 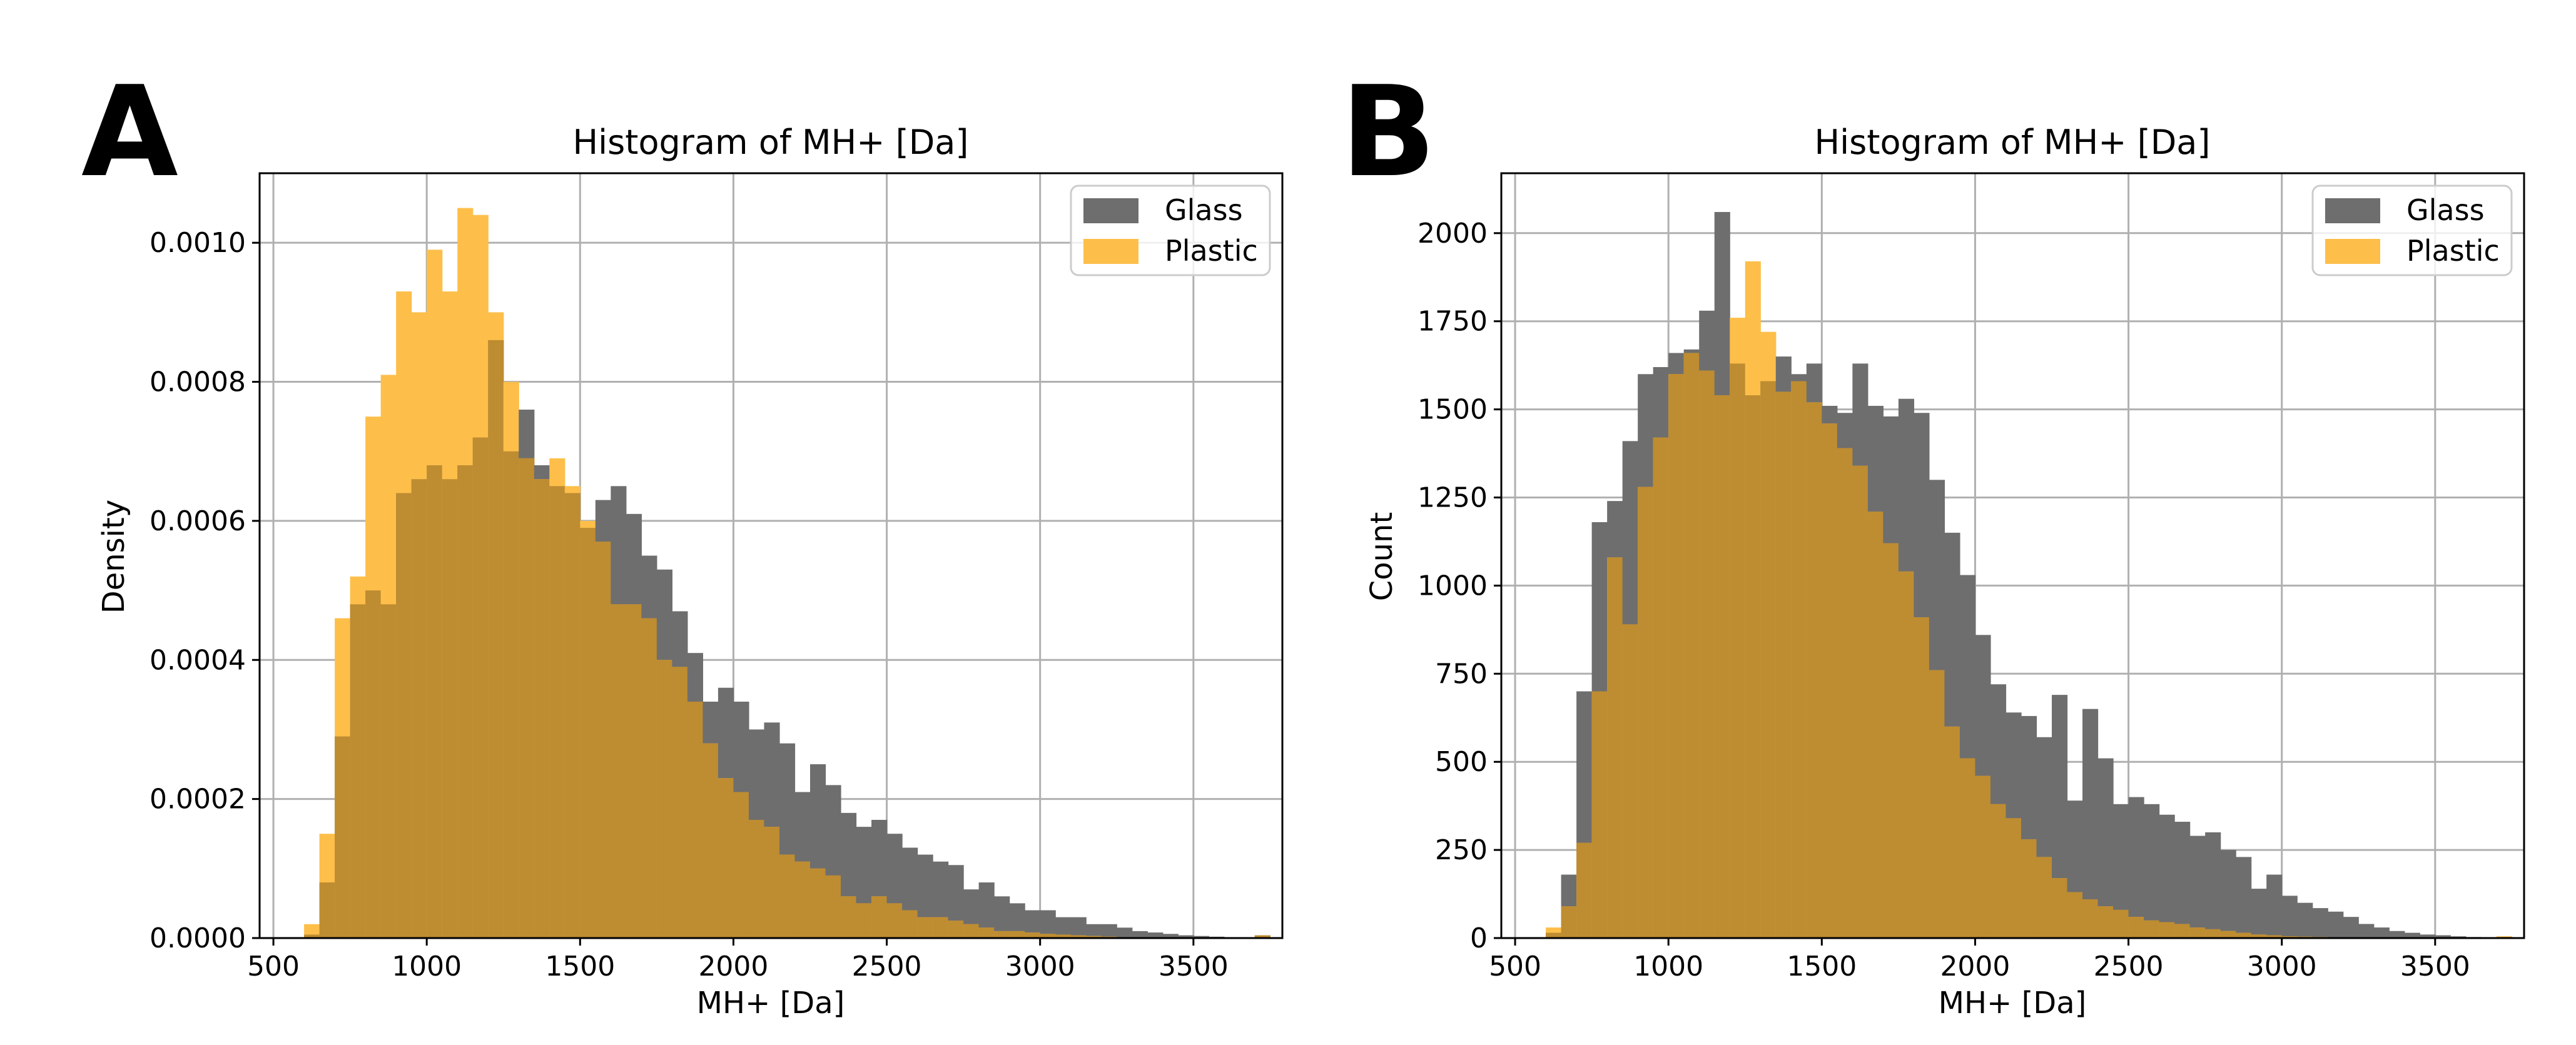 I want to click on x-tick-label-a: 3500, so click(x=1194, y=966).